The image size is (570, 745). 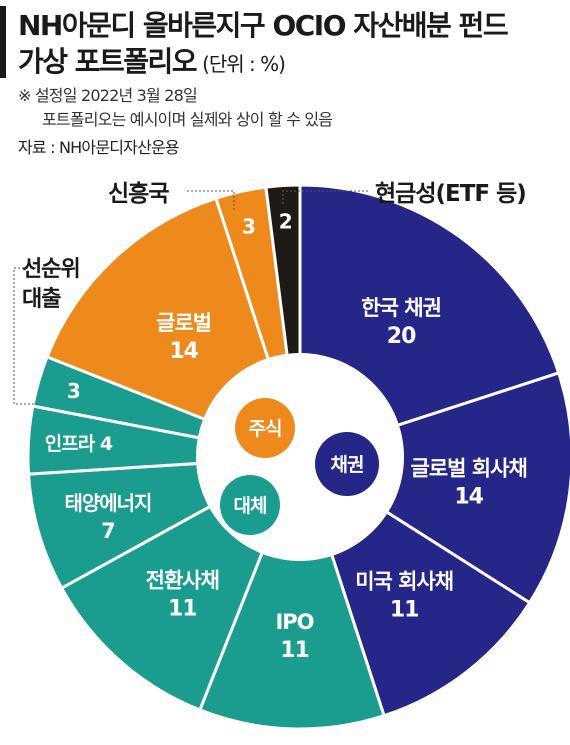 I want to click on outside-label-신흥국: 신흥국, so click(x=138, y=194).